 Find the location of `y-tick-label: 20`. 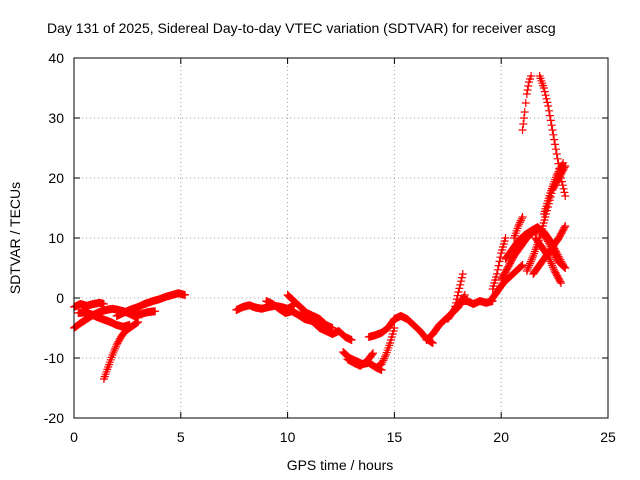

y-tick-label: 20 is located at coordinates (56, 178).